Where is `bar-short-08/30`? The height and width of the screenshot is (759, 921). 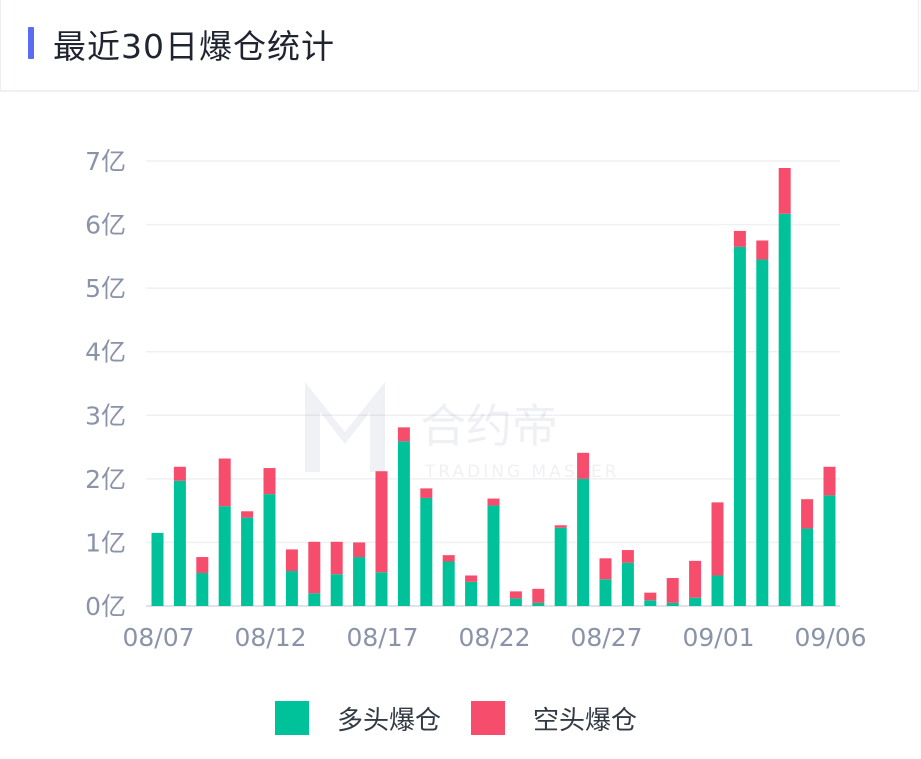
bar-short-08/30 is located at coordinates (672, 590).